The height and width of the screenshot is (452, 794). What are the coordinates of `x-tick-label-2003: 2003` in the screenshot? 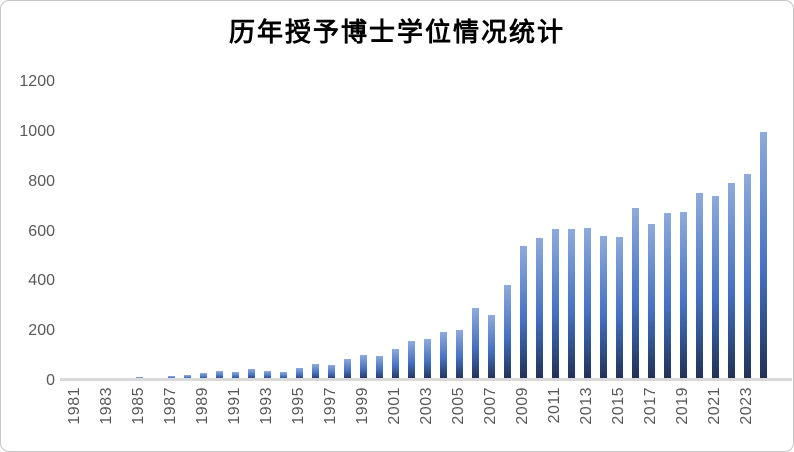 It's located at (426, 406).